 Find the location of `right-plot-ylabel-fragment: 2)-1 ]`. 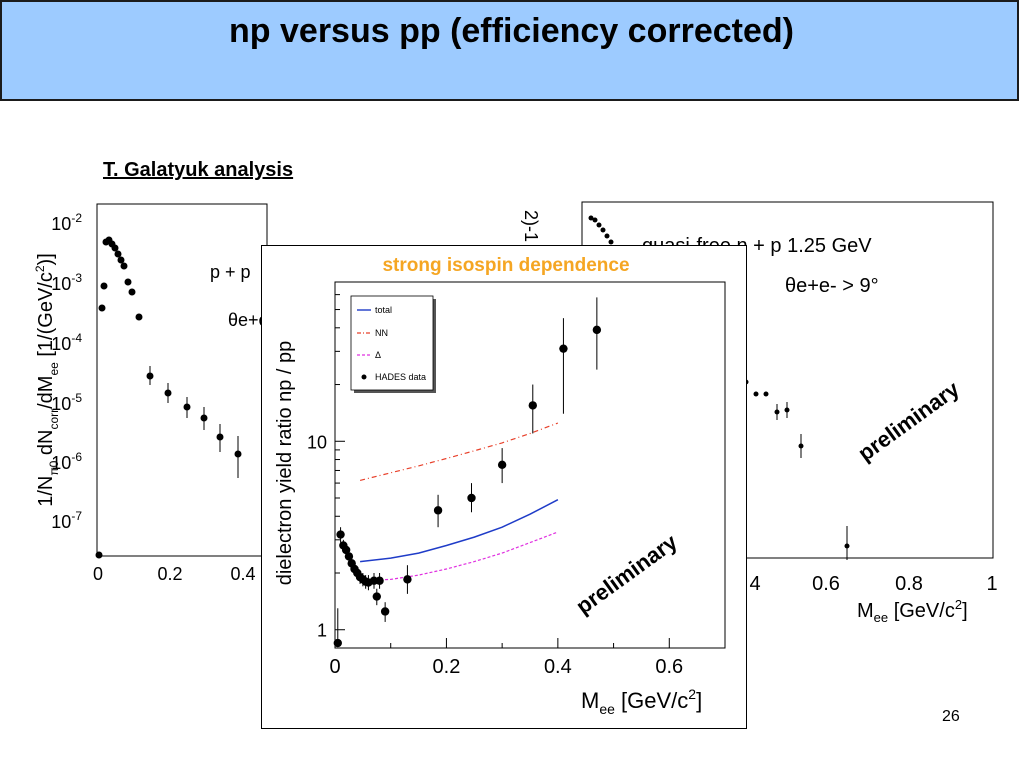

right-plot-ylabel-fragment: 2)-1 ] is located at coordinates (531, 231).